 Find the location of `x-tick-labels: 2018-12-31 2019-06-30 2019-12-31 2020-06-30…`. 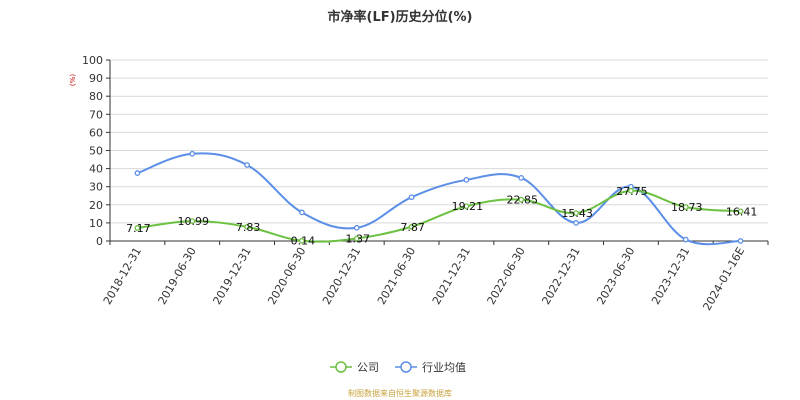

x-tick-labels: 2018-12-31 2019-06-30 2019-12-31 2020-06-30… is located at coordinates (424, 279).